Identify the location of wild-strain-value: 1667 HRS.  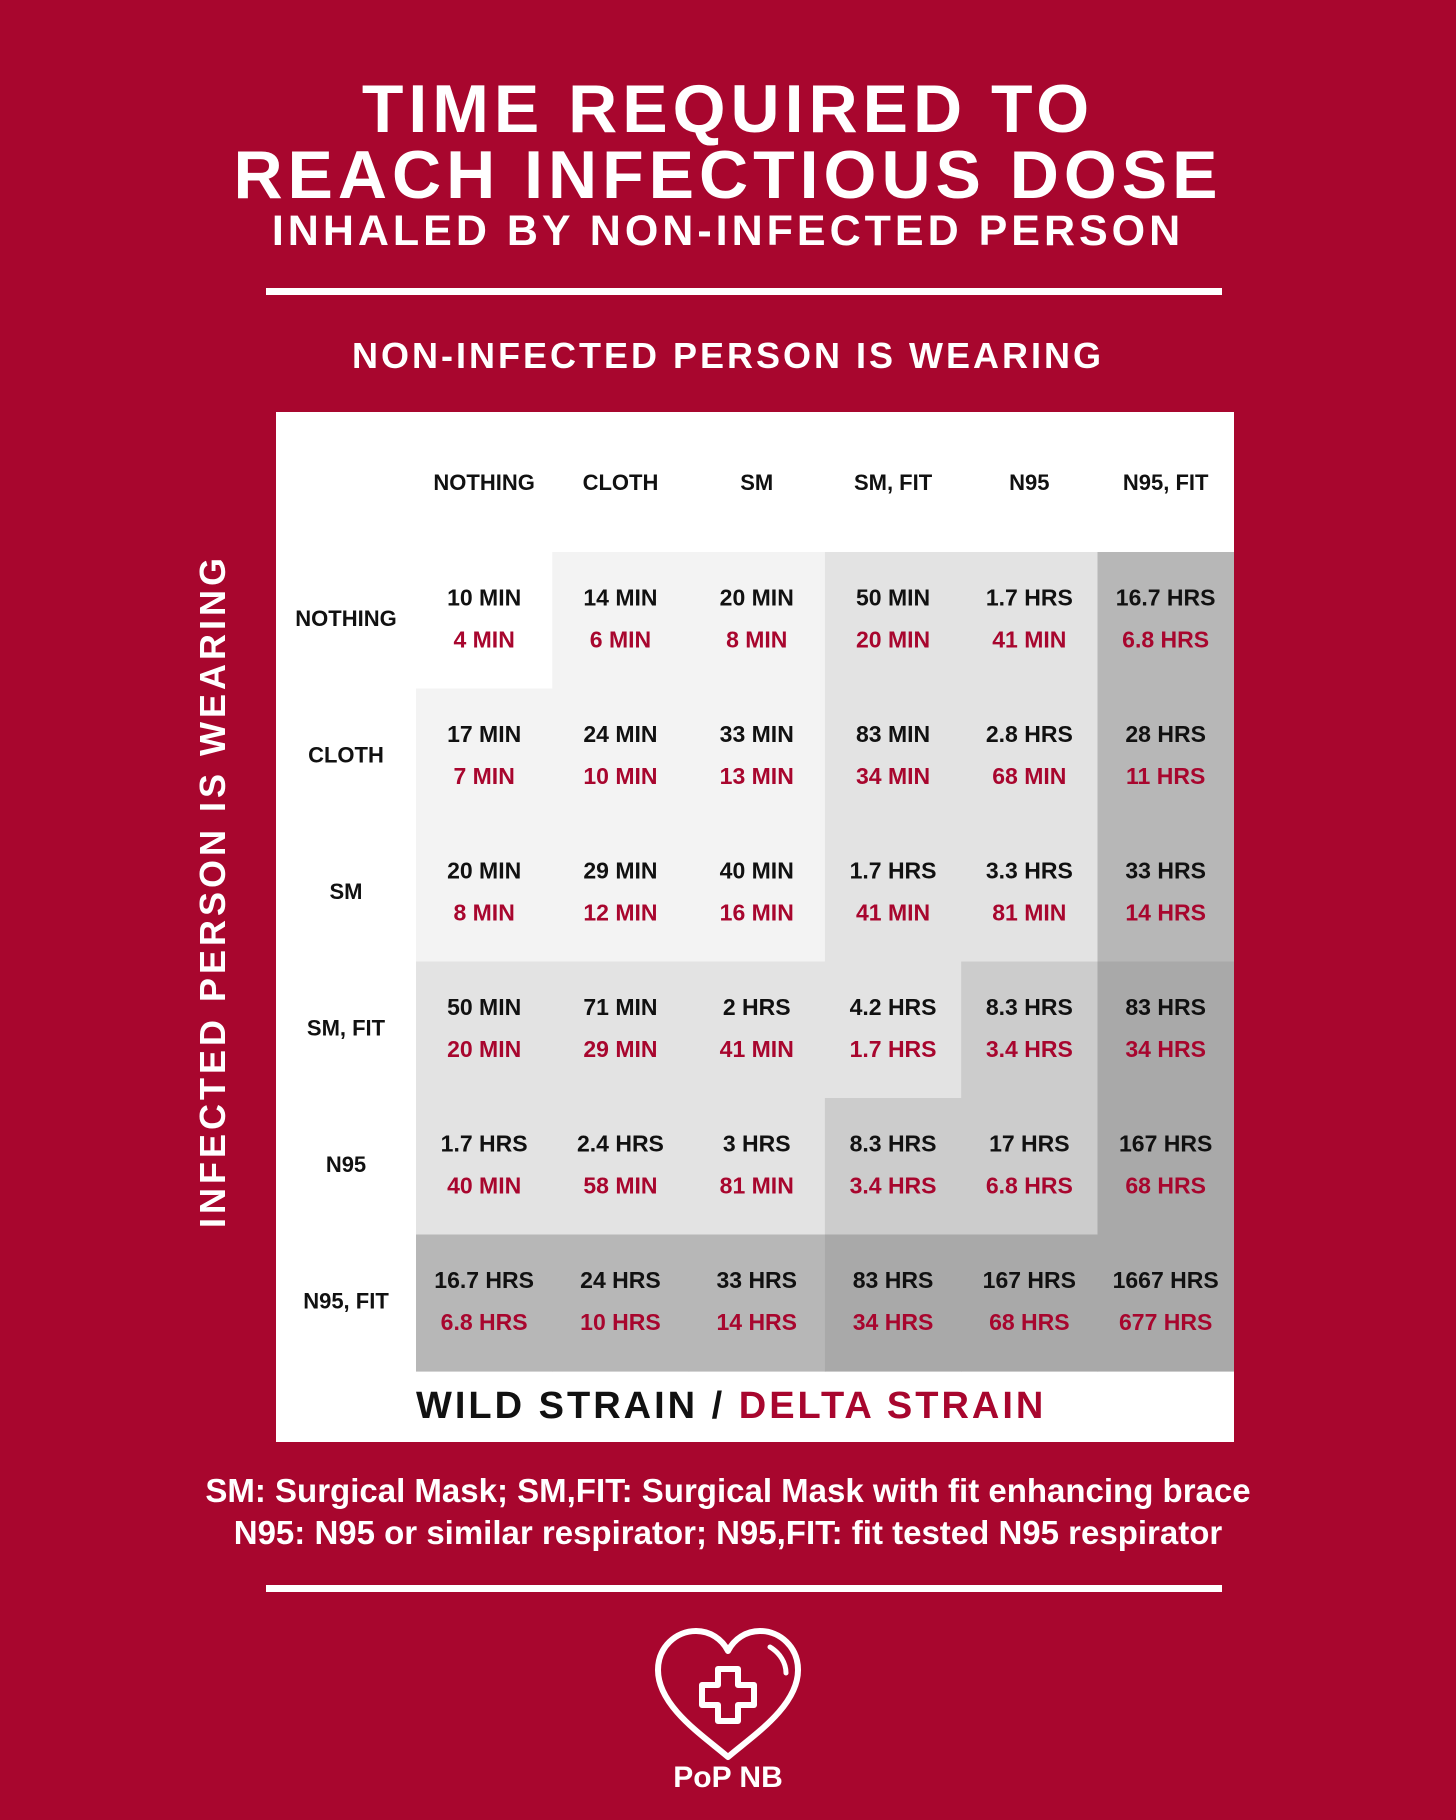
(1166, 1280).